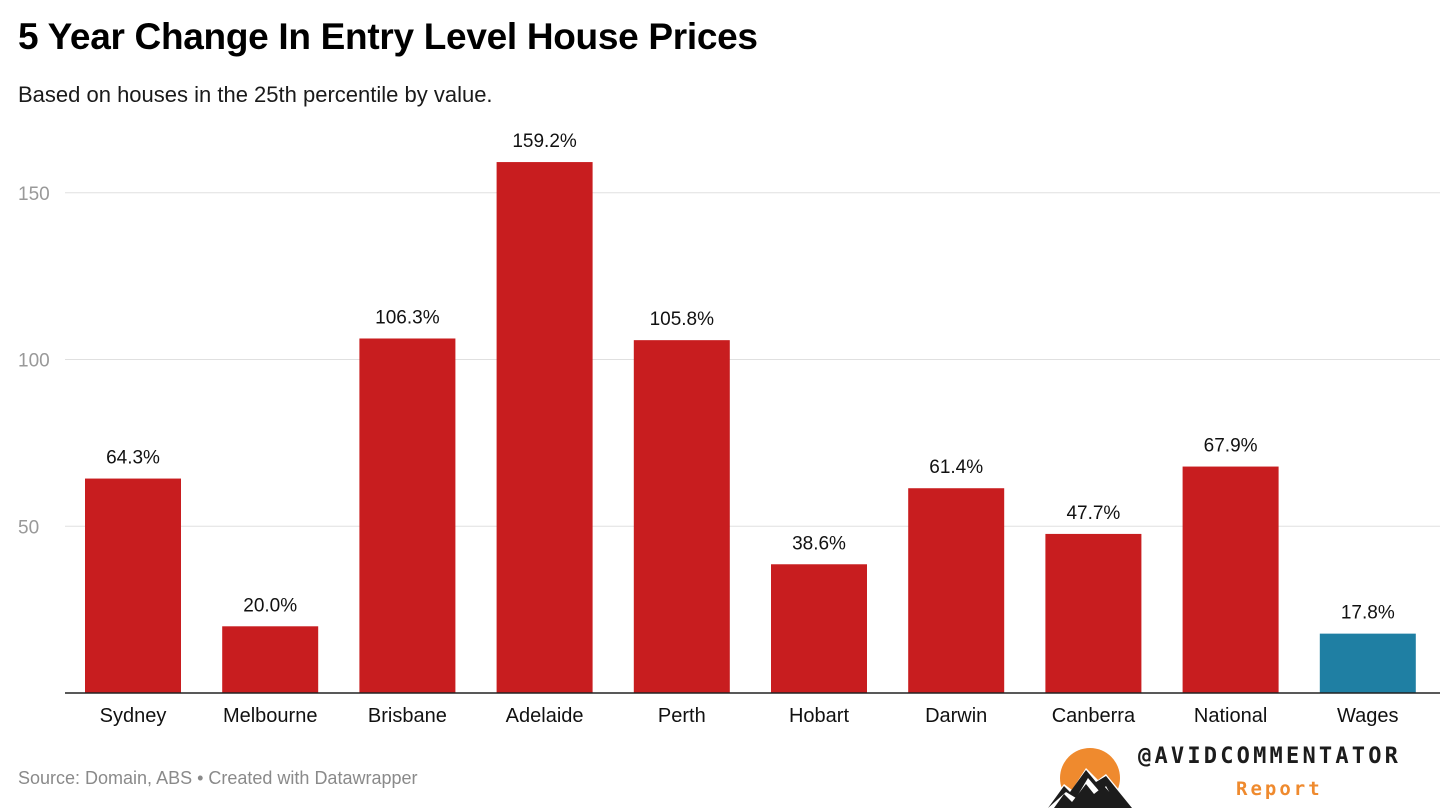  I want to click on x-tick-label-darwin: Darwin, so click(956, 716).